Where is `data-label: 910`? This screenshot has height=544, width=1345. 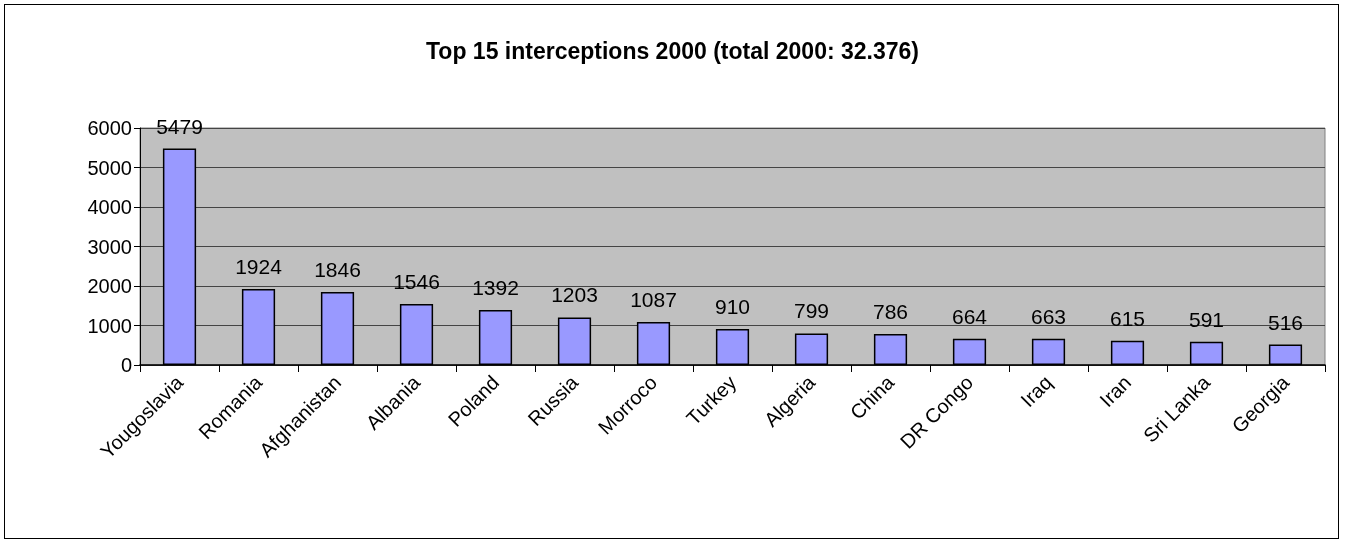 data-label: 910 is located at coordinates (732, 307).